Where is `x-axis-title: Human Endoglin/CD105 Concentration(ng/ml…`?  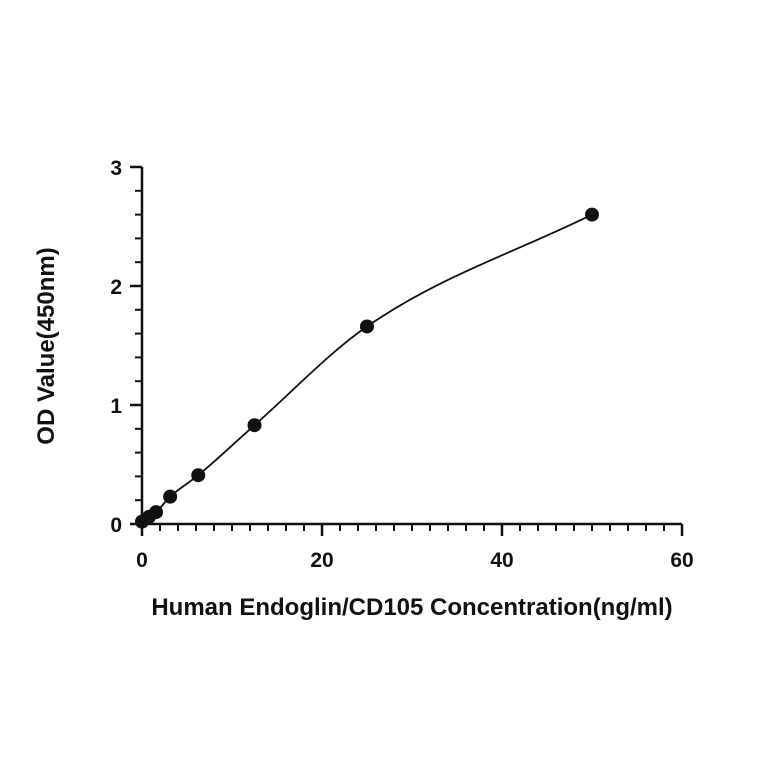
x-axis-title: Human Endoglin/CD105 Concentration(ng/ml… is located at coordinates (411, 607).